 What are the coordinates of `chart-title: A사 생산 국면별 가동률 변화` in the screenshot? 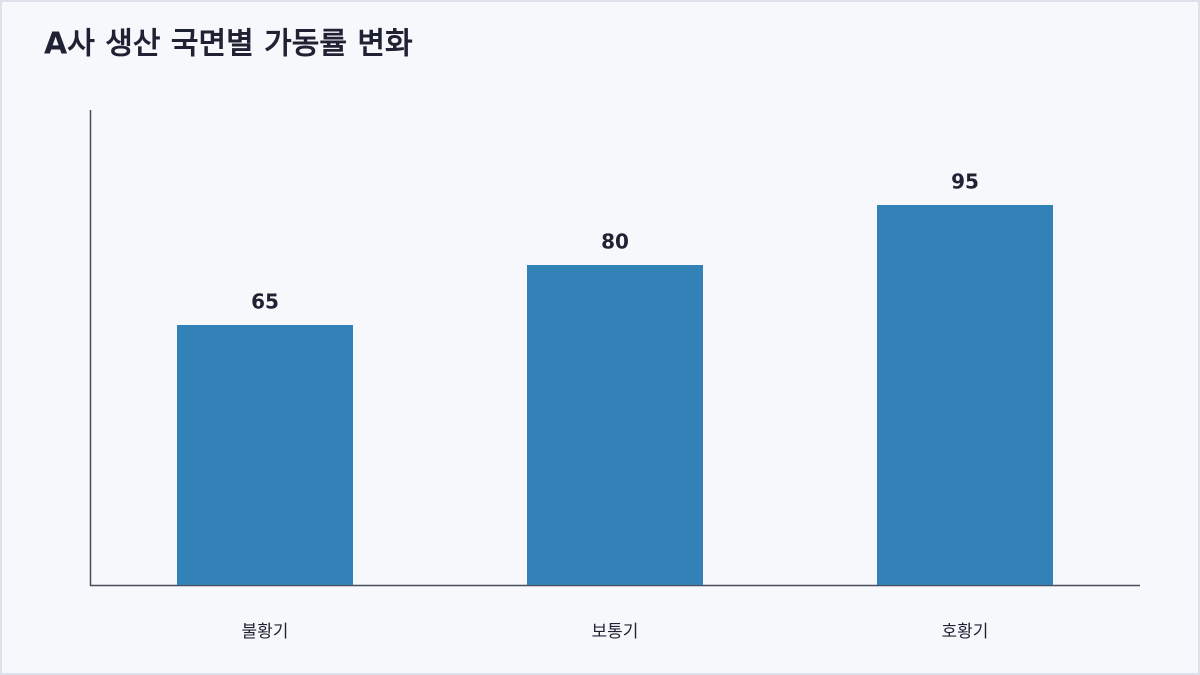 It's located at (228, 44).